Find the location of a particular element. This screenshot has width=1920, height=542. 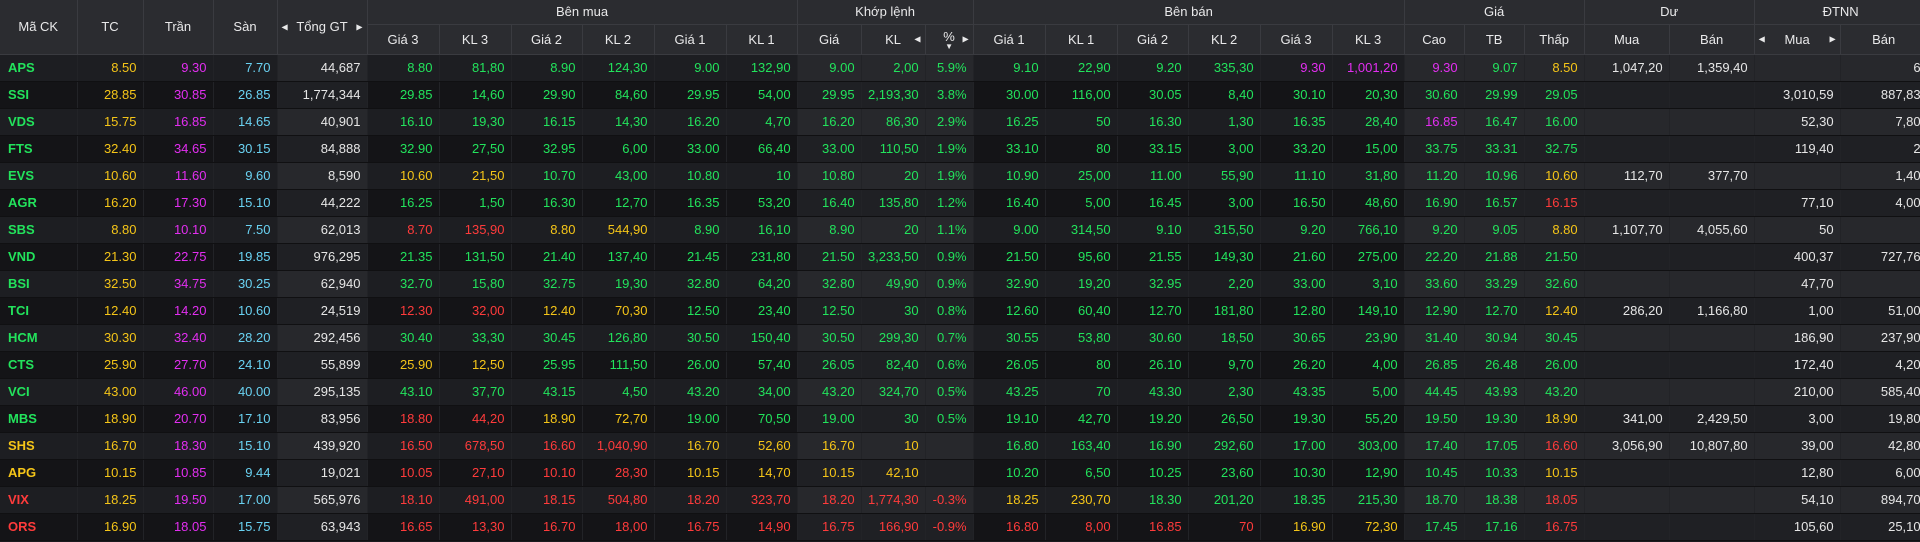

data-cell: 16.30 is located at coordinates (1153, 122).